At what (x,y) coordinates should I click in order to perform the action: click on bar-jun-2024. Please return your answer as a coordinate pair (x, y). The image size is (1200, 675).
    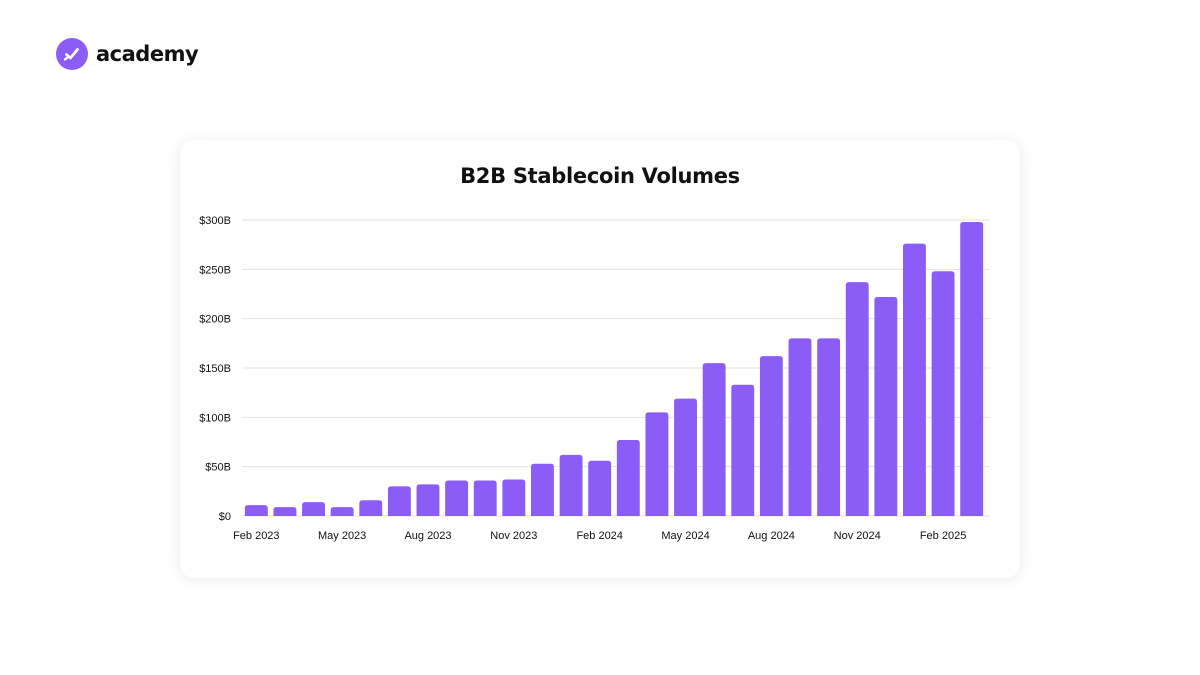
    Looking at the image, I should click on (714, 439).